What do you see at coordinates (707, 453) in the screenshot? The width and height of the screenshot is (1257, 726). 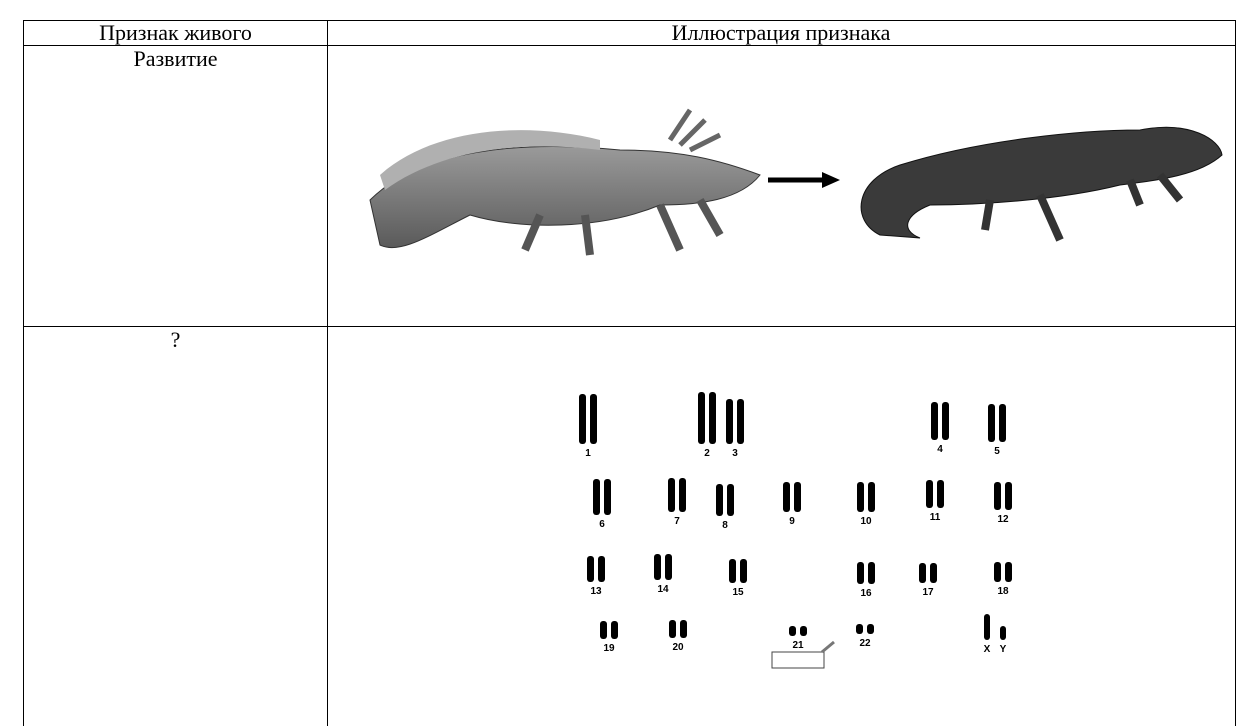 I see `chromosome-label: 2` at bounding box center [707, 453].